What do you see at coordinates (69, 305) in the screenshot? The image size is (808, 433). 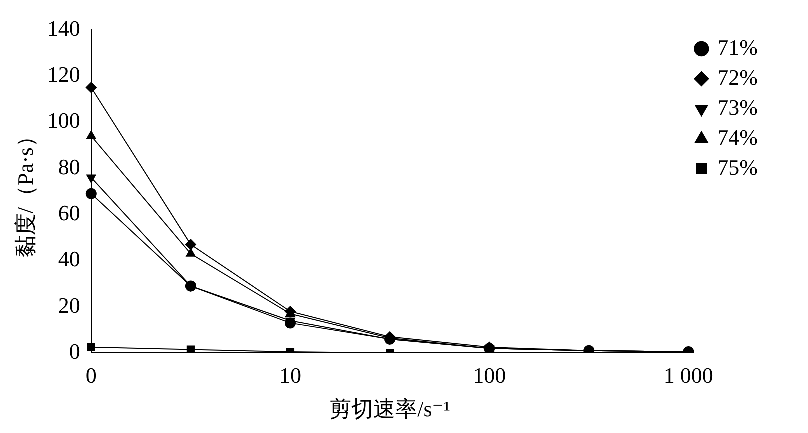 I see `y-tick-label: 20` at bounding box center [69, 305].